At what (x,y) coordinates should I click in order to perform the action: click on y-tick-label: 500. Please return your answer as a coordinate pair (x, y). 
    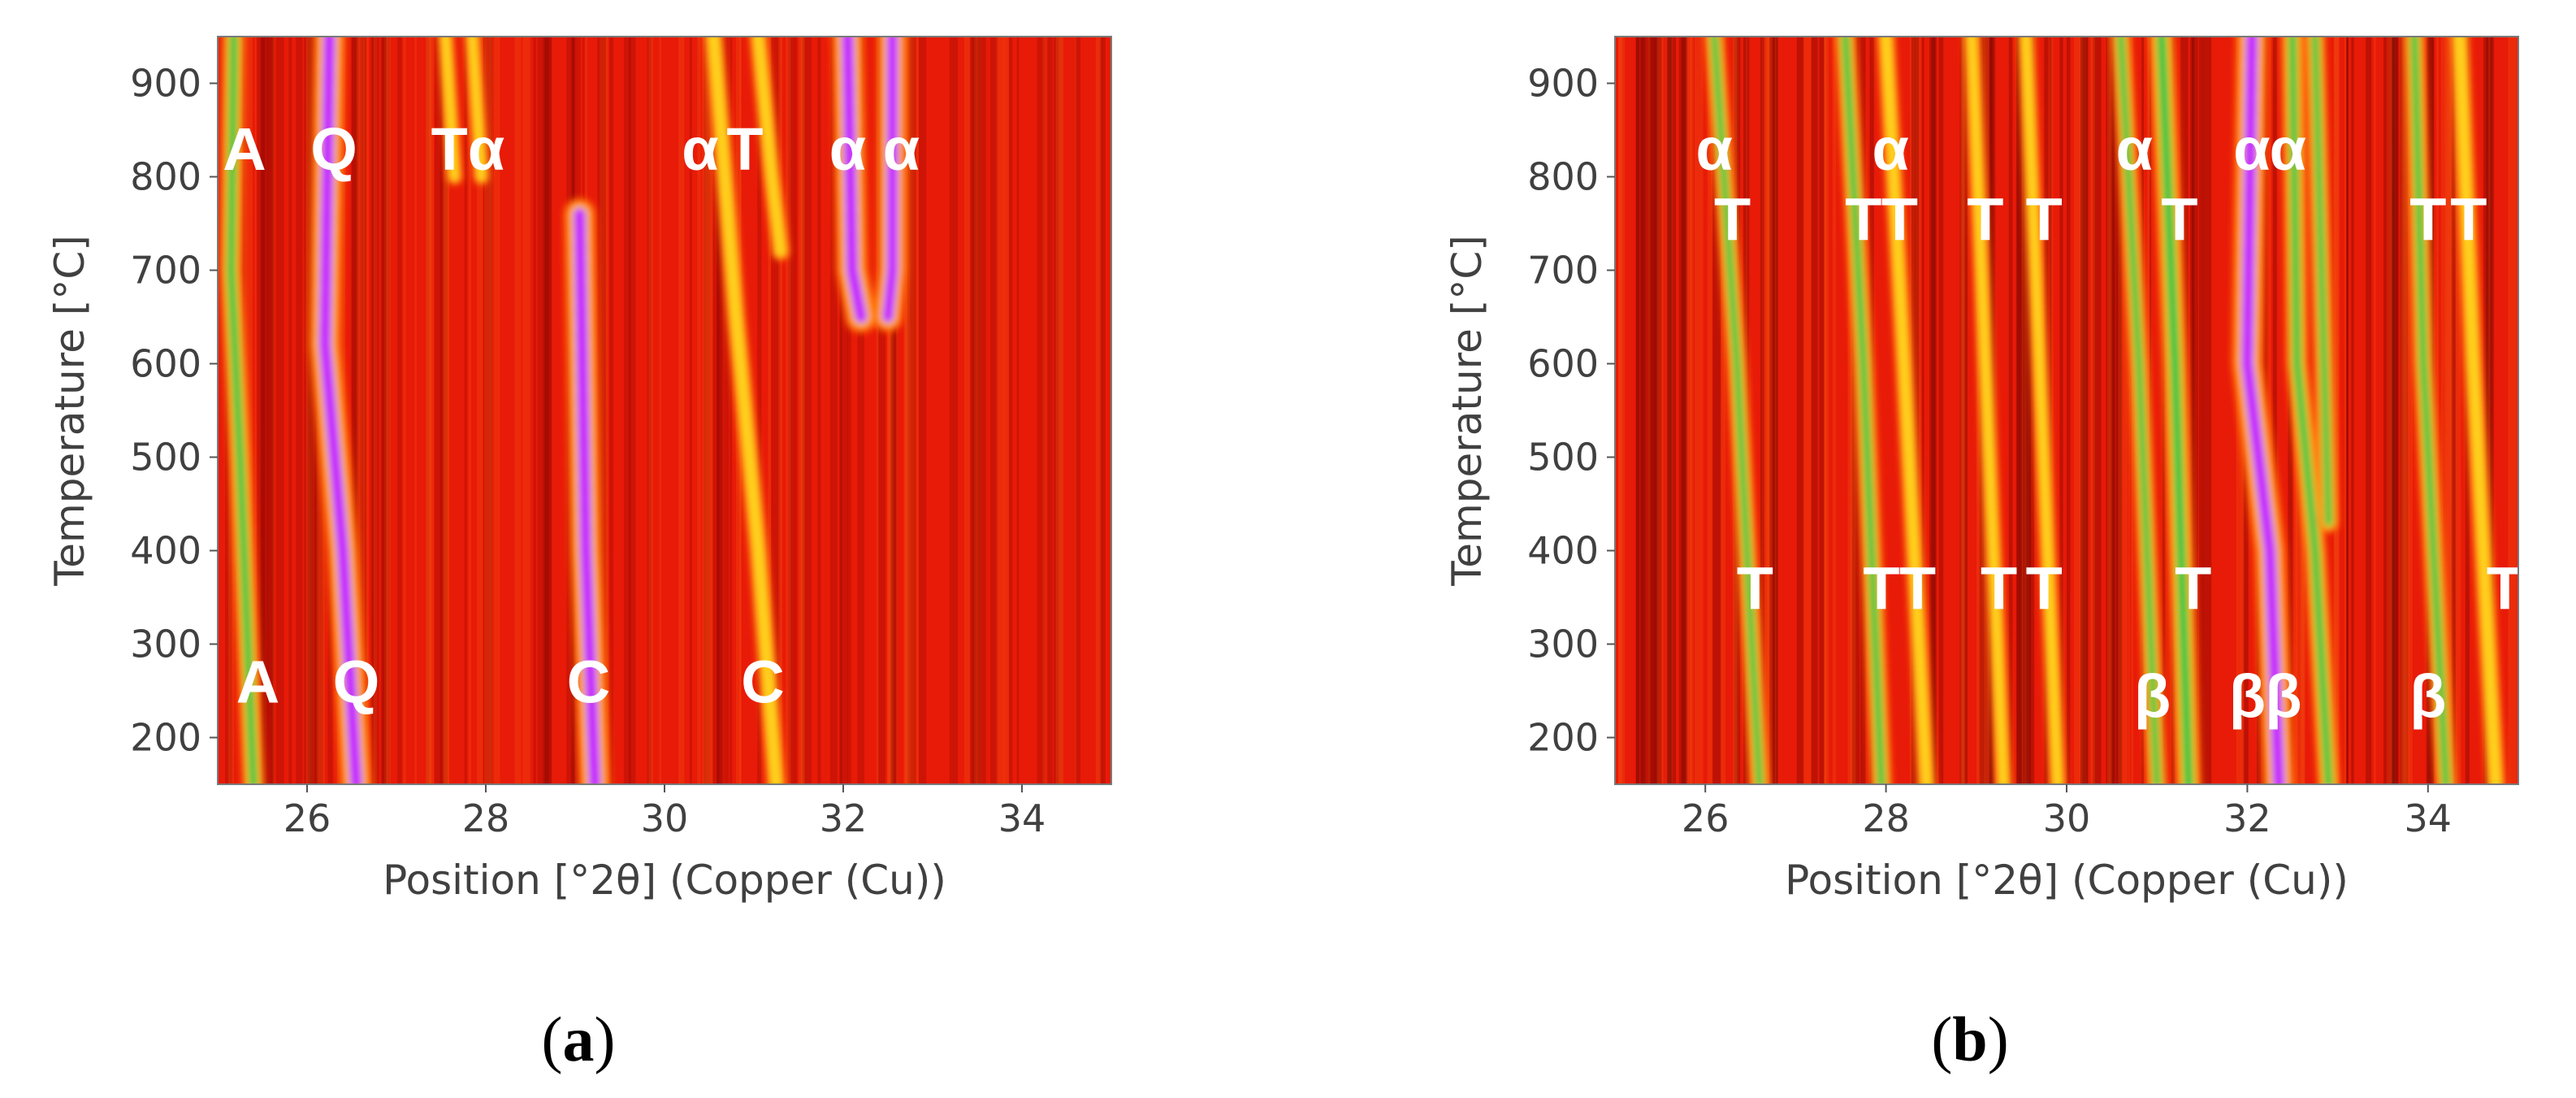
    Looking at the image, I should click on (165, 458).